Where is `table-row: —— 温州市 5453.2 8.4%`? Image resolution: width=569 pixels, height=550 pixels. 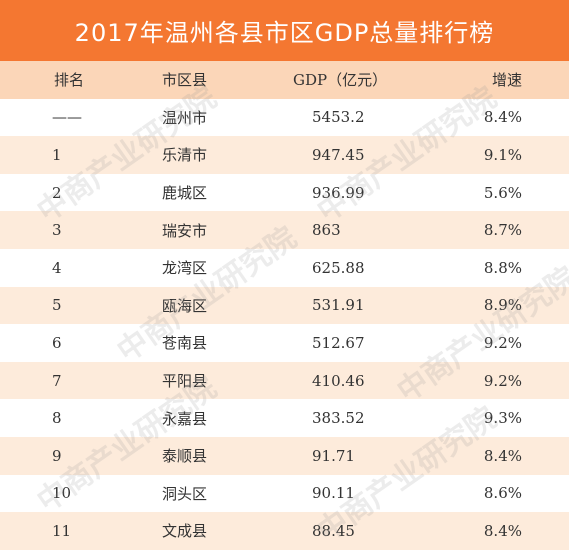
table-row: —— 温州市 5453.2 8.4% is located at coordinates (284, 117).